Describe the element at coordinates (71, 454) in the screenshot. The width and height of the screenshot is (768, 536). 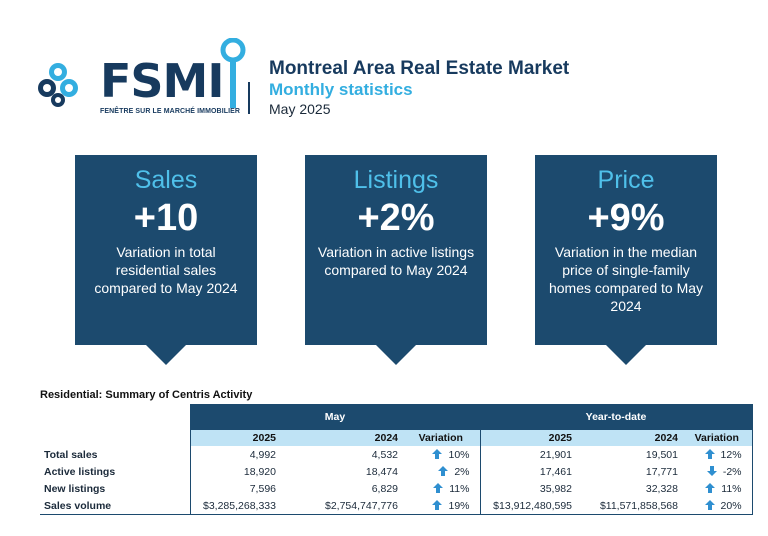
I see `row-label: Total sales` at that location.